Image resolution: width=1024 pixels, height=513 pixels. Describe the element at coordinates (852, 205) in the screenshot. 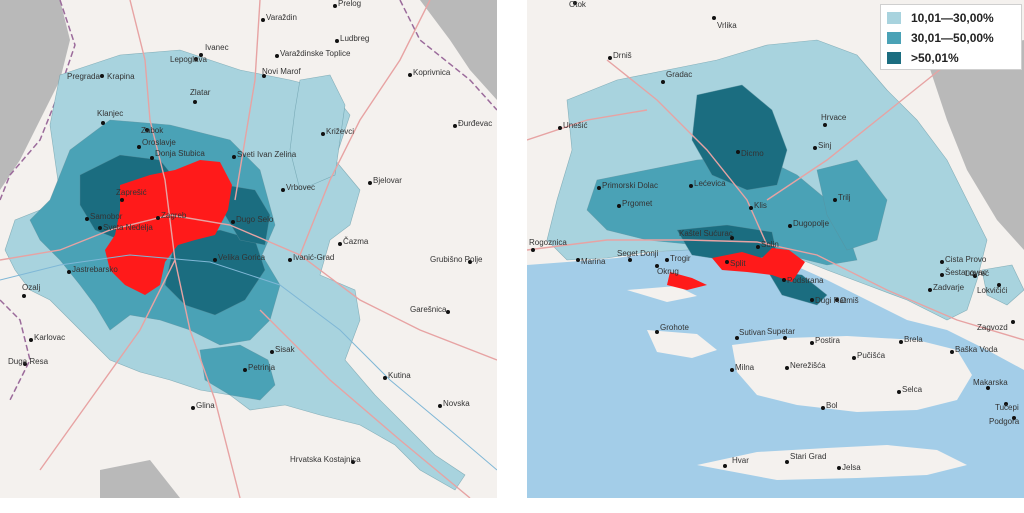

I see `region-mid-trilj` at that location.